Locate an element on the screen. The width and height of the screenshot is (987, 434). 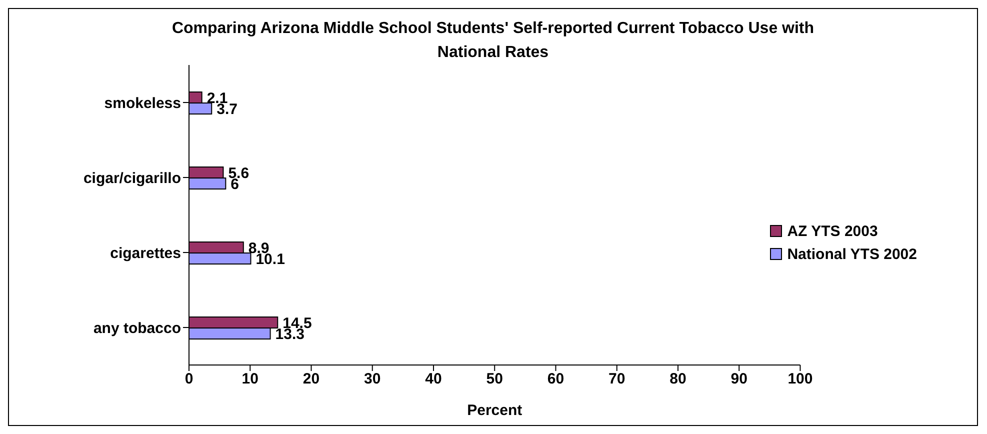
y-tick-label: cigarettes is located at coordinates (145, 253).